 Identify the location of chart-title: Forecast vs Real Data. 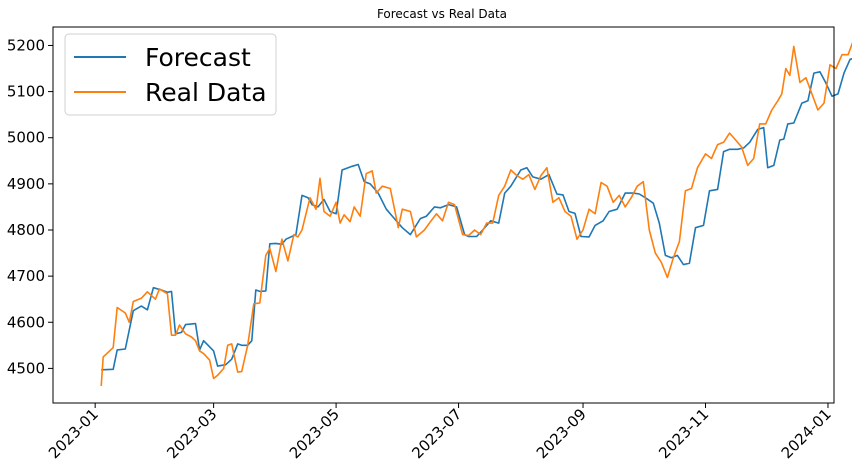
(442, 14).